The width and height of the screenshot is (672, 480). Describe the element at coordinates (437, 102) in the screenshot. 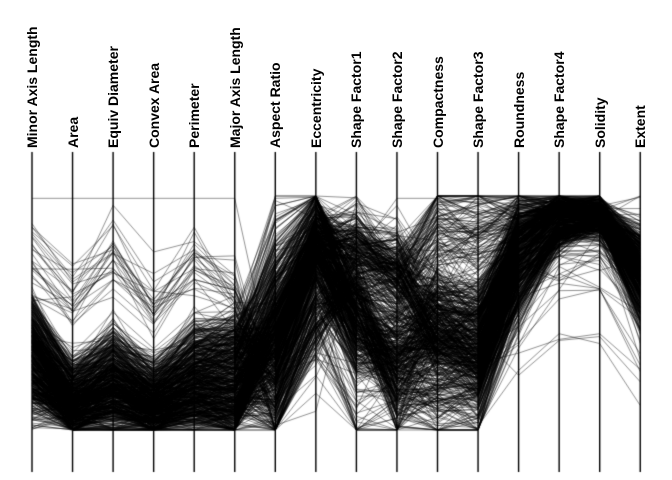

I see `axis-label: Compactness` at that location.